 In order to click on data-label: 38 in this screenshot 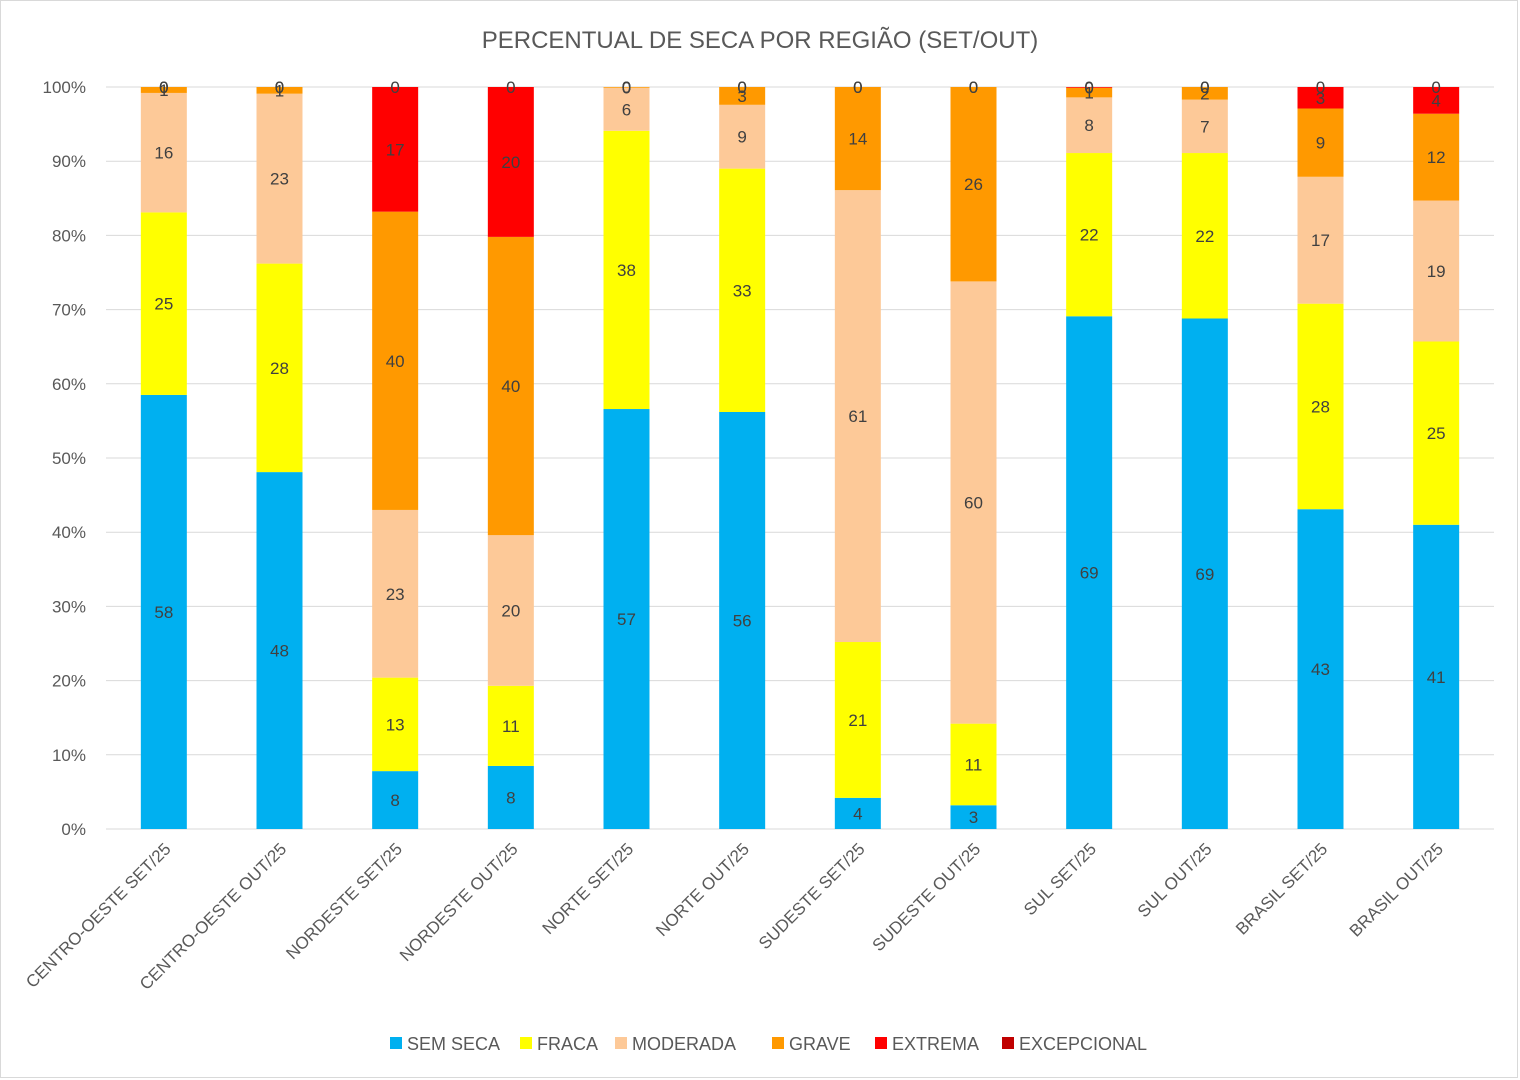, I will do `click(626, 270)`.